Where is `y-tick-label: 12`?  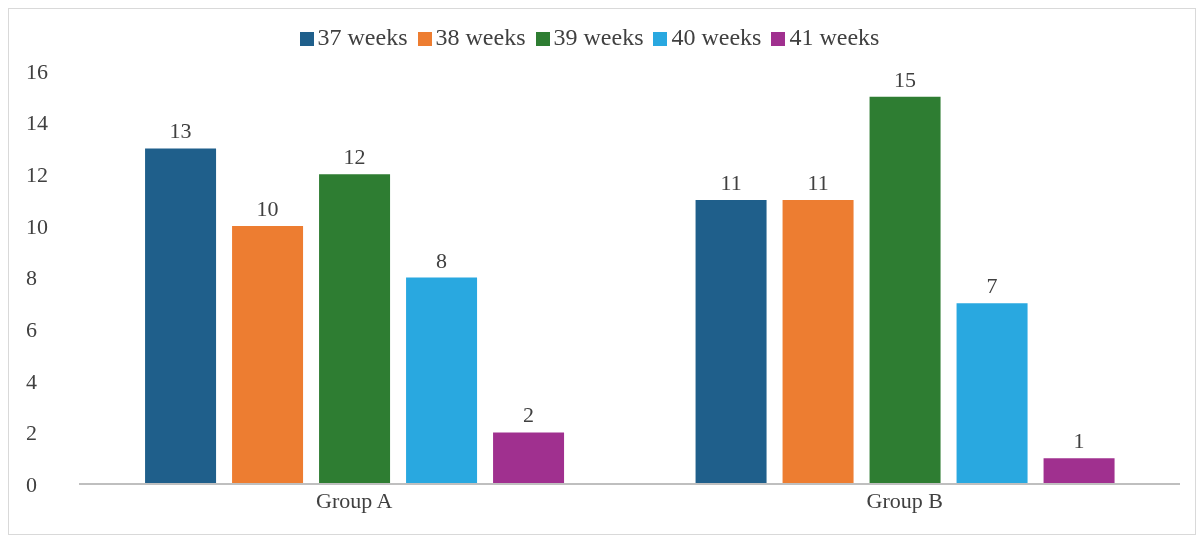 y-tick-label: 12 is located at coordinates (37, 175).